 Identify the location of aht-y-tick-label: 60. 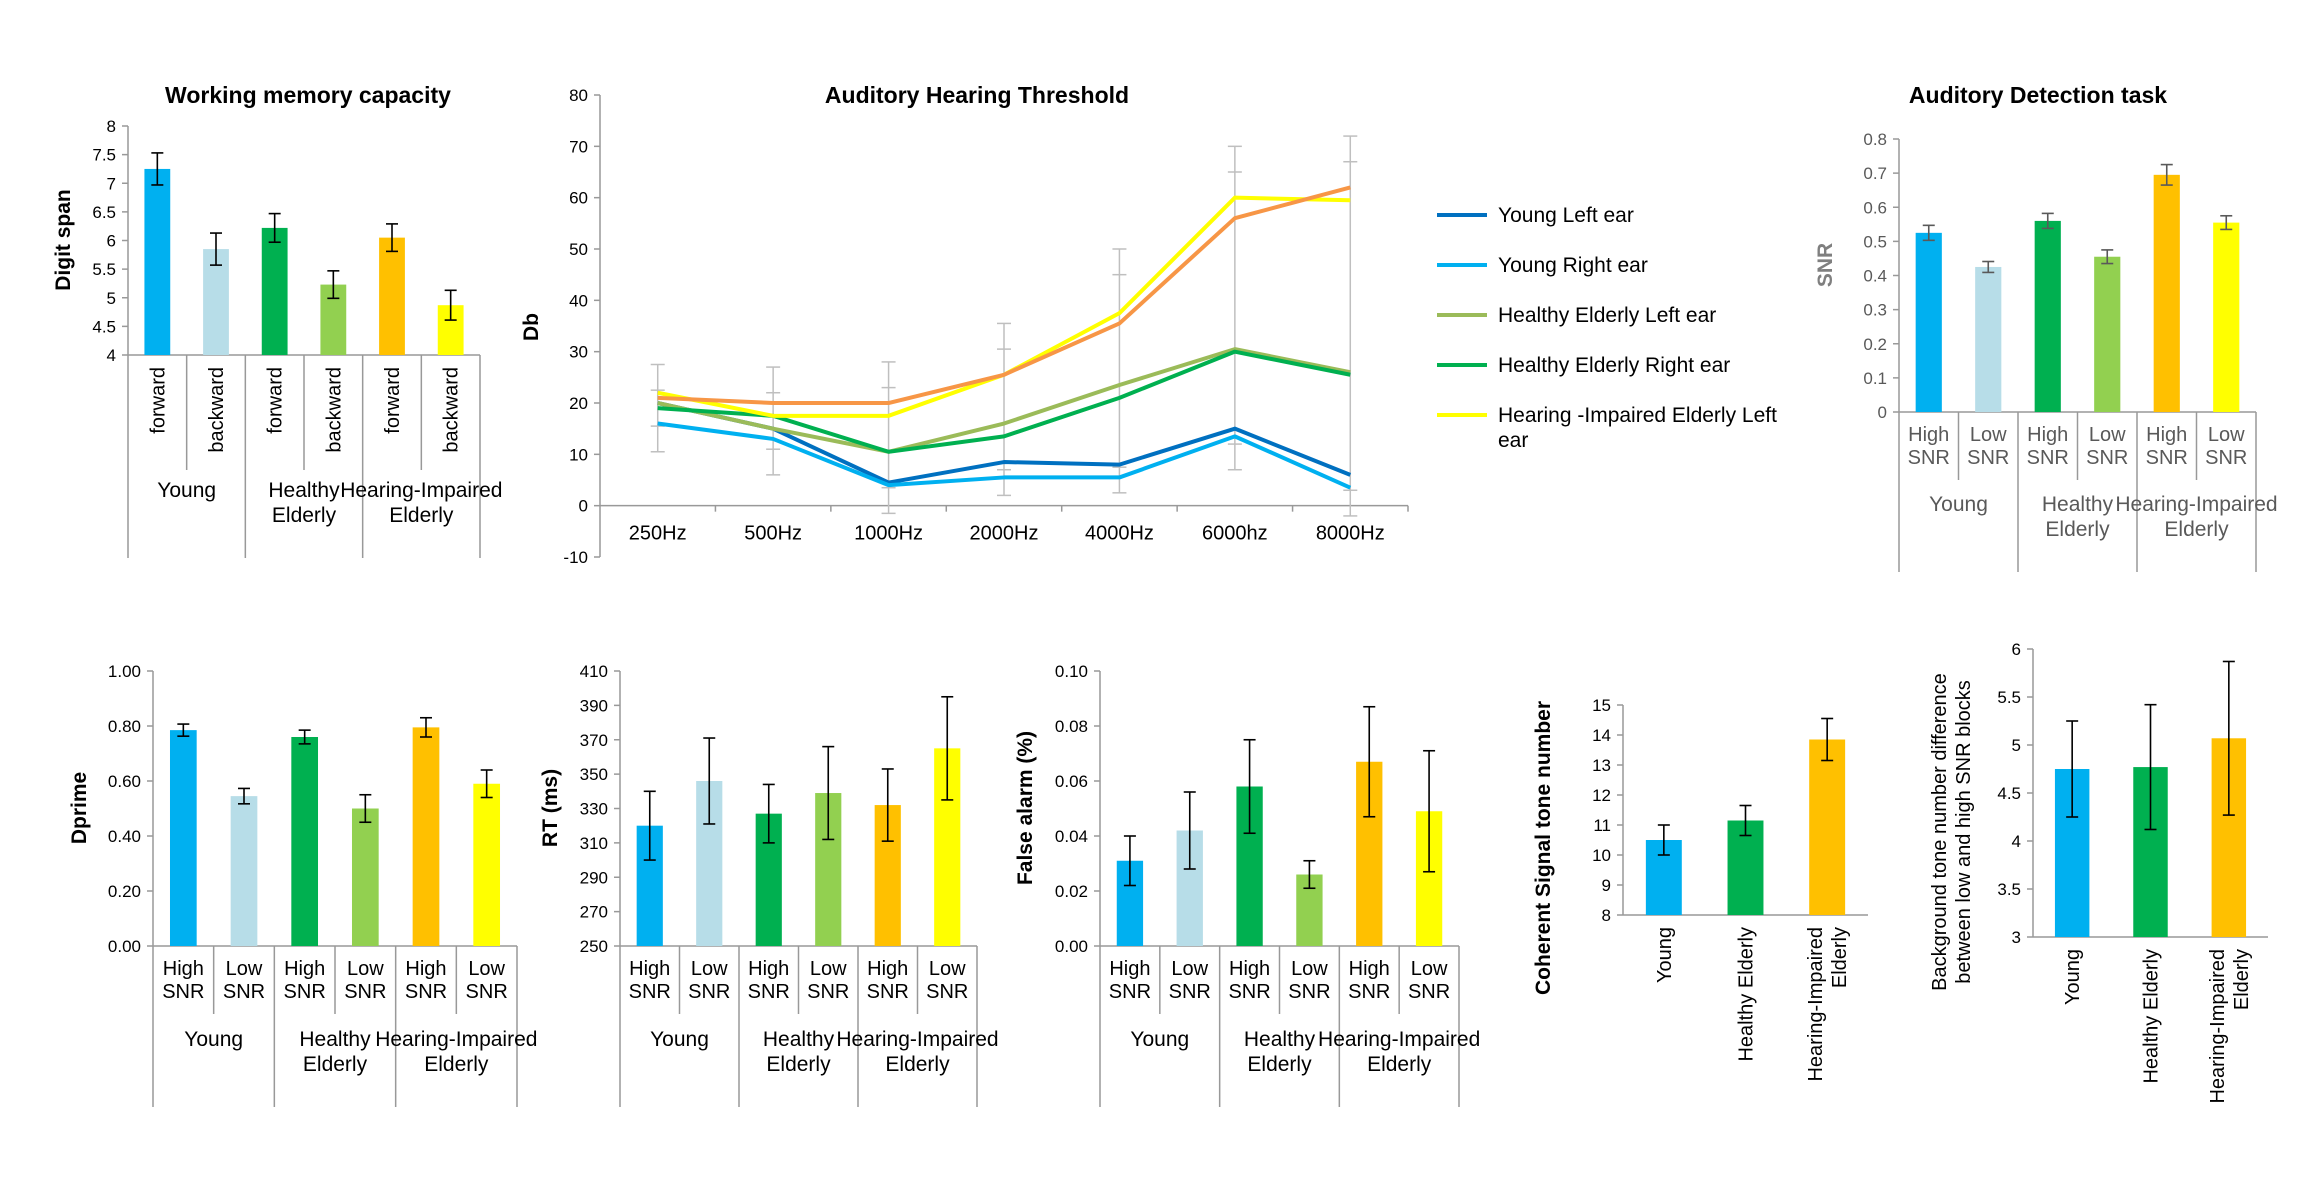
(578, 198).